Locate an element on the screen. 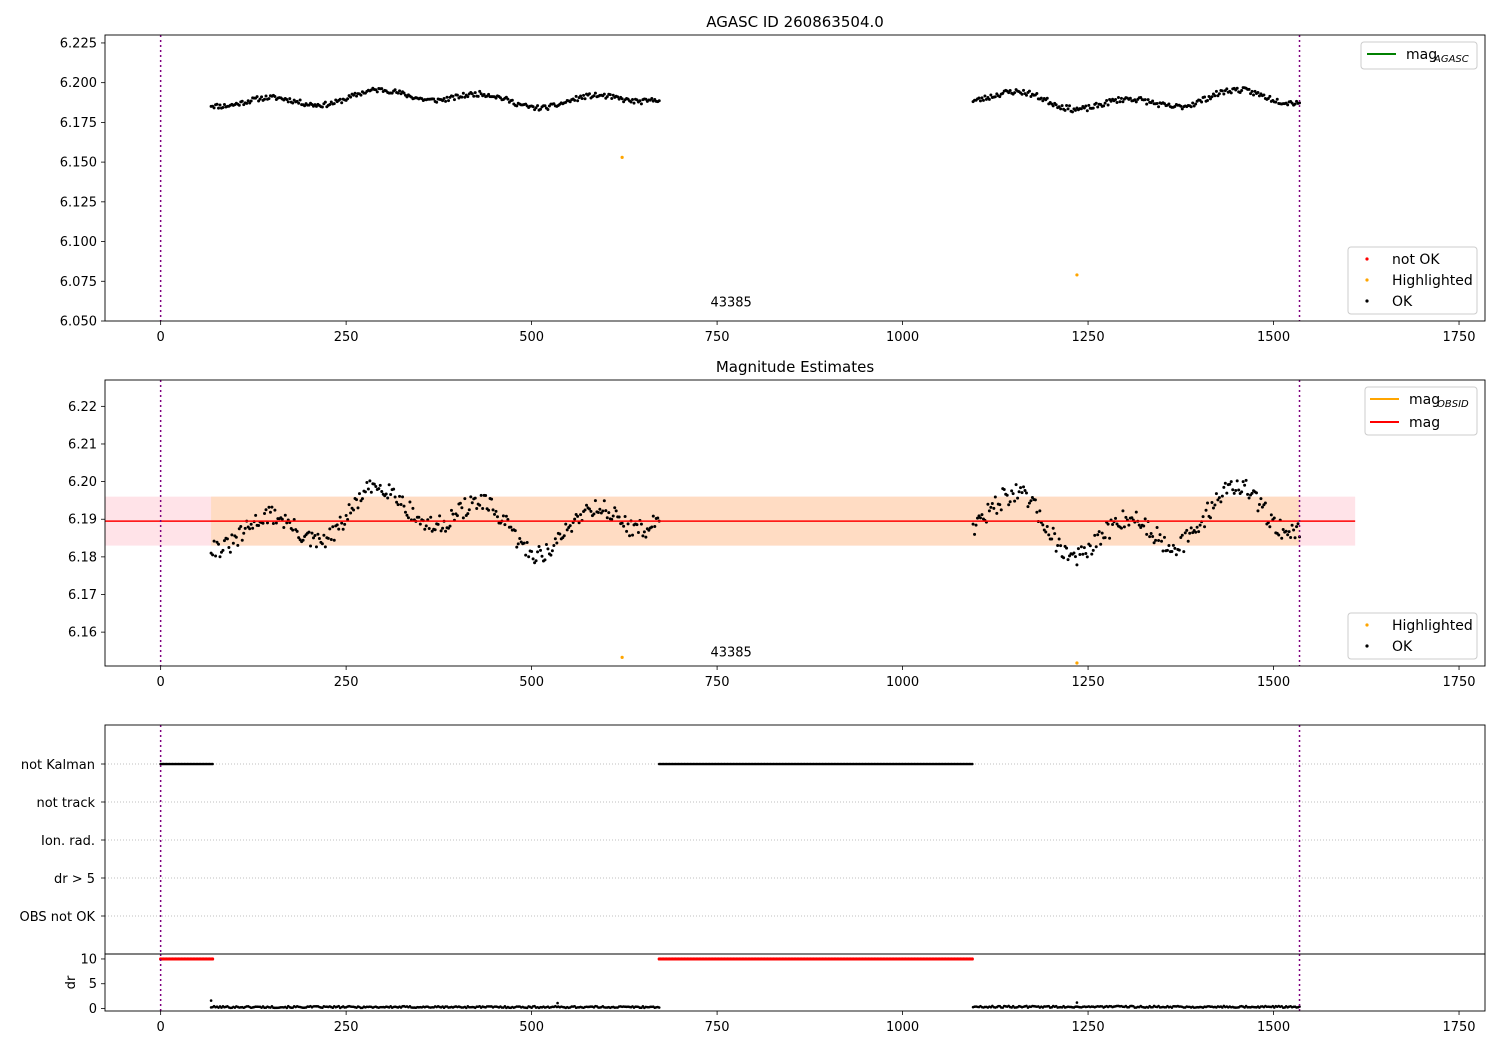 The height and width of the screenshot is (1050, 1500). y-tick-label: 6.19 is located at coordinates (82, 520).